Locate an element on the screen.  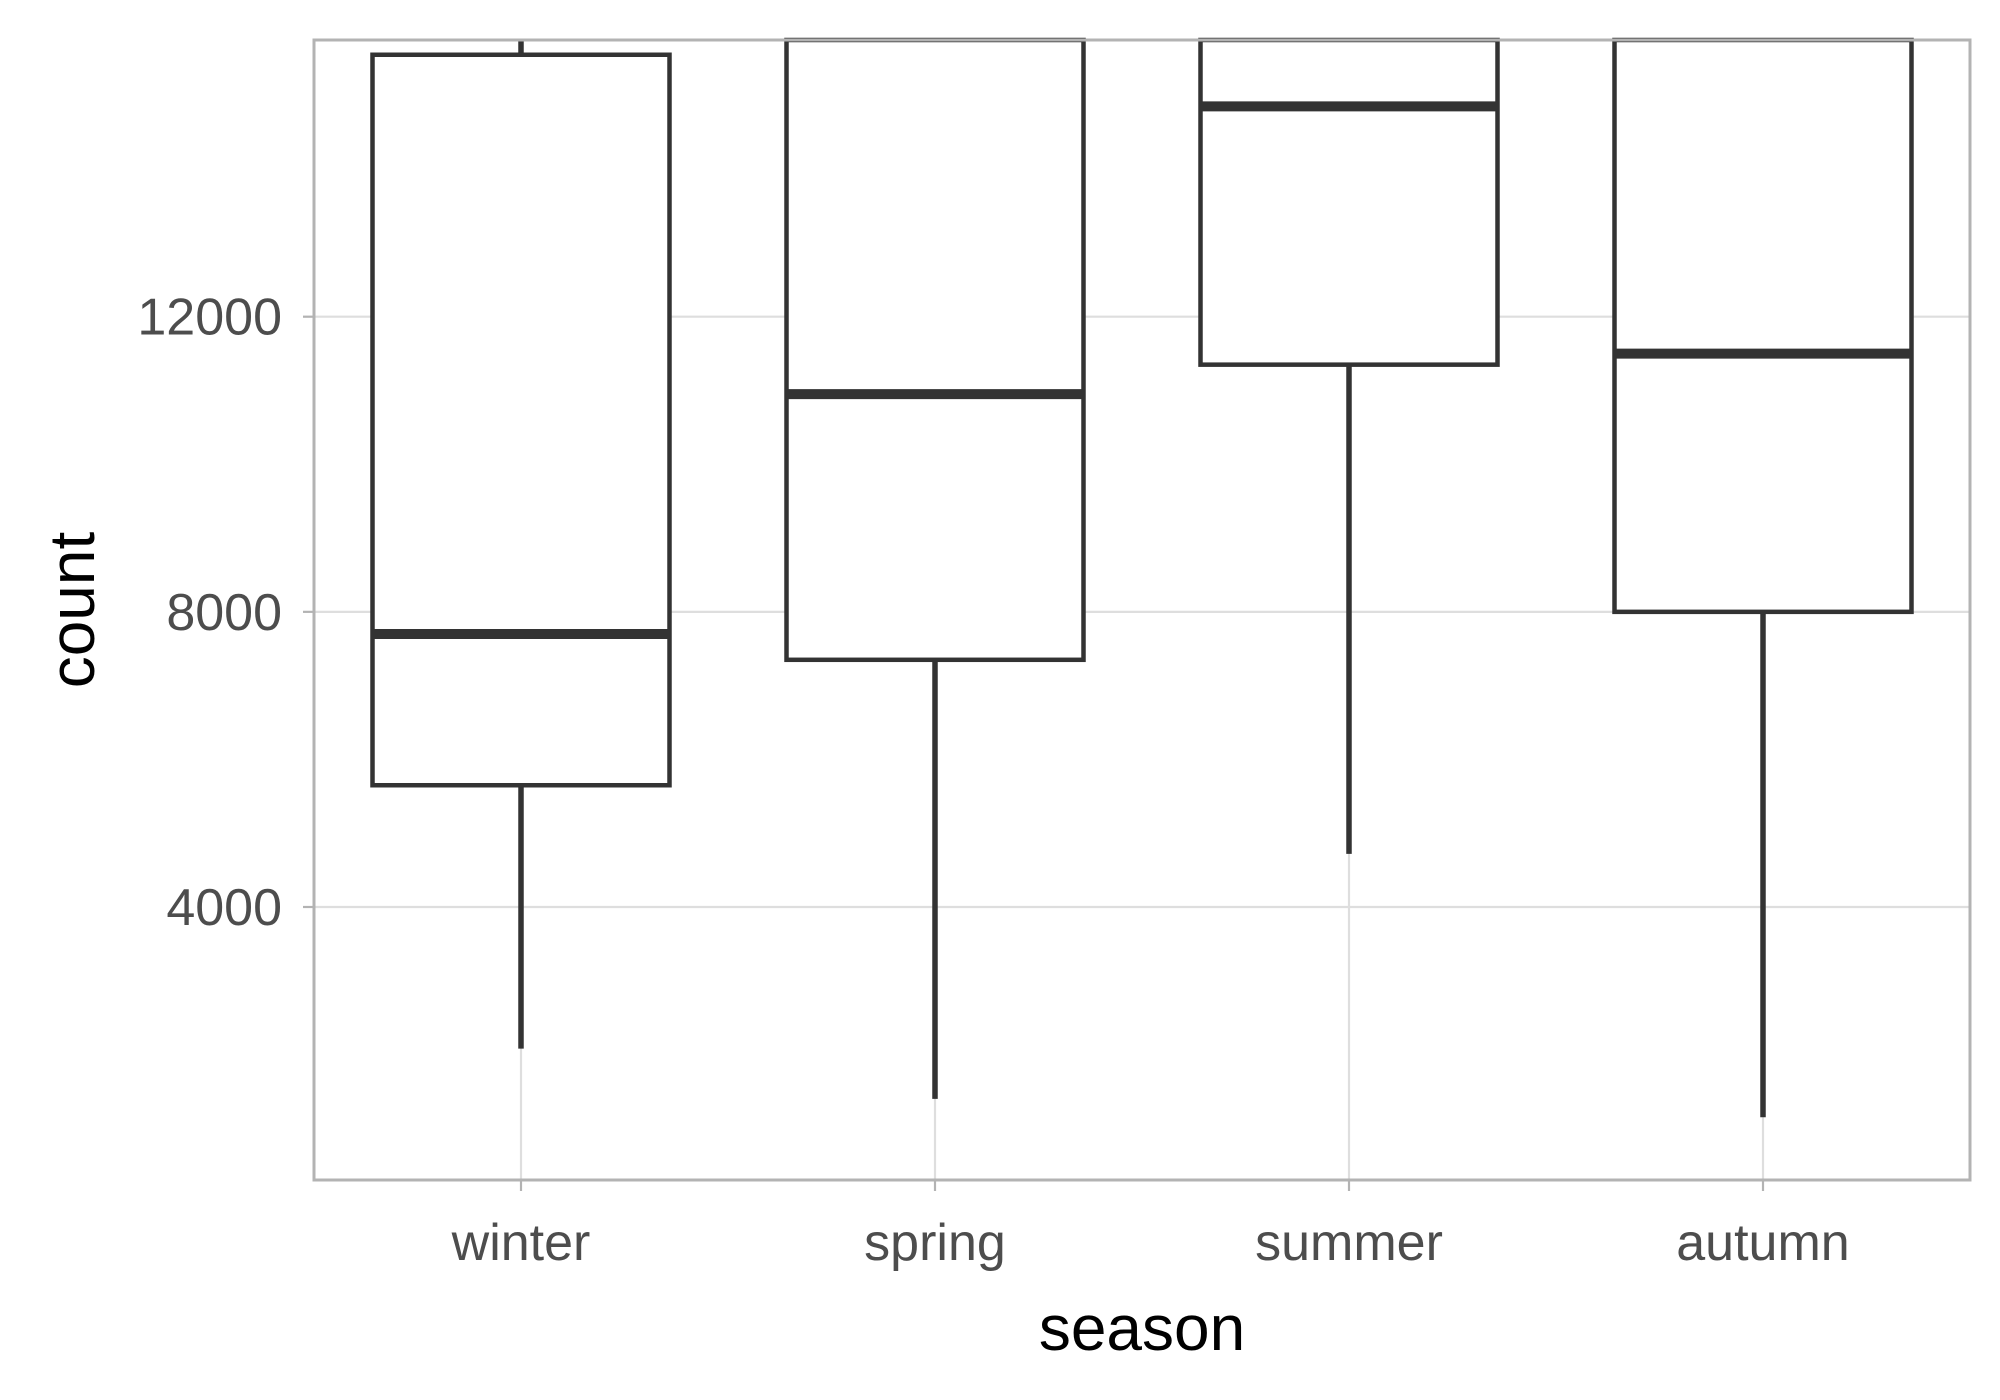
y-tick-label: 12000 is located at coordinates (209, 318).